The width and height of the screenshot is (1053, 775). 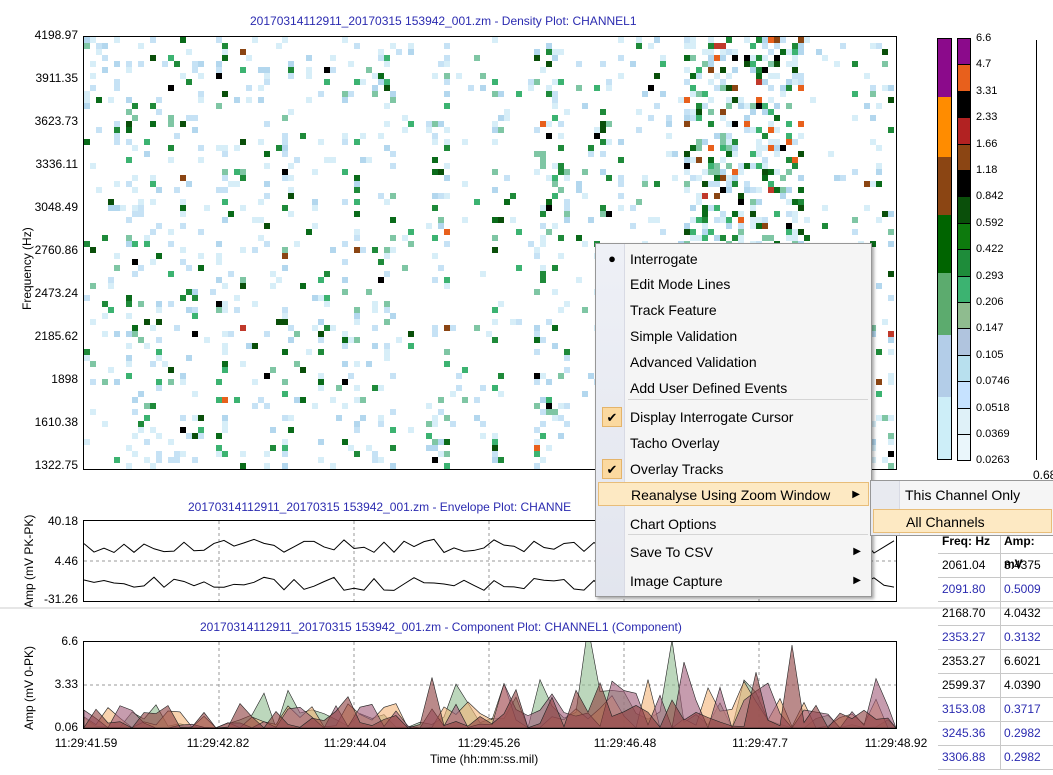 What do you see at coordinates (987, 90) in the screenshot?
I see `legend-label: 3.31` at bounding box center [987, 90].